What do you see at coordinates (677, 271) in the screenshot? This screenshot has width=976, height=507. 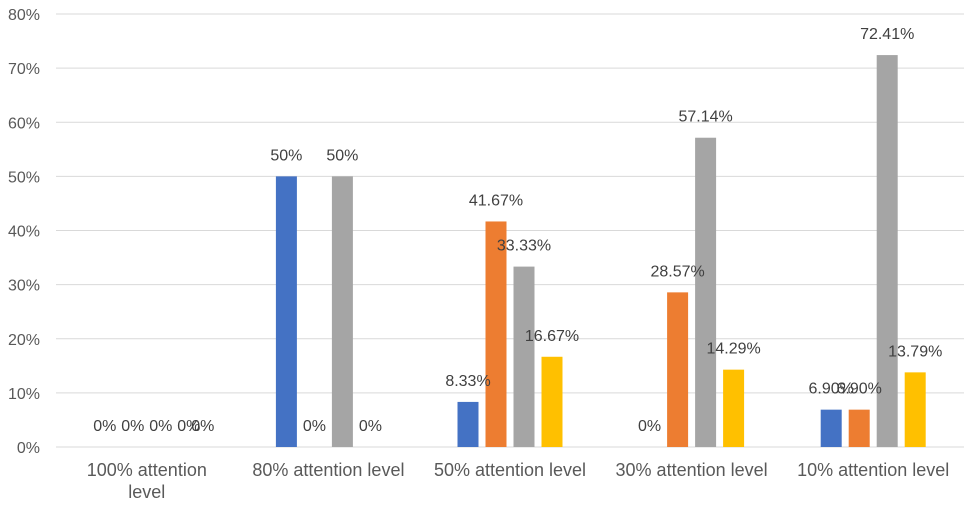 I see `data-label: 28.57%` at bounding box center [677, 271].